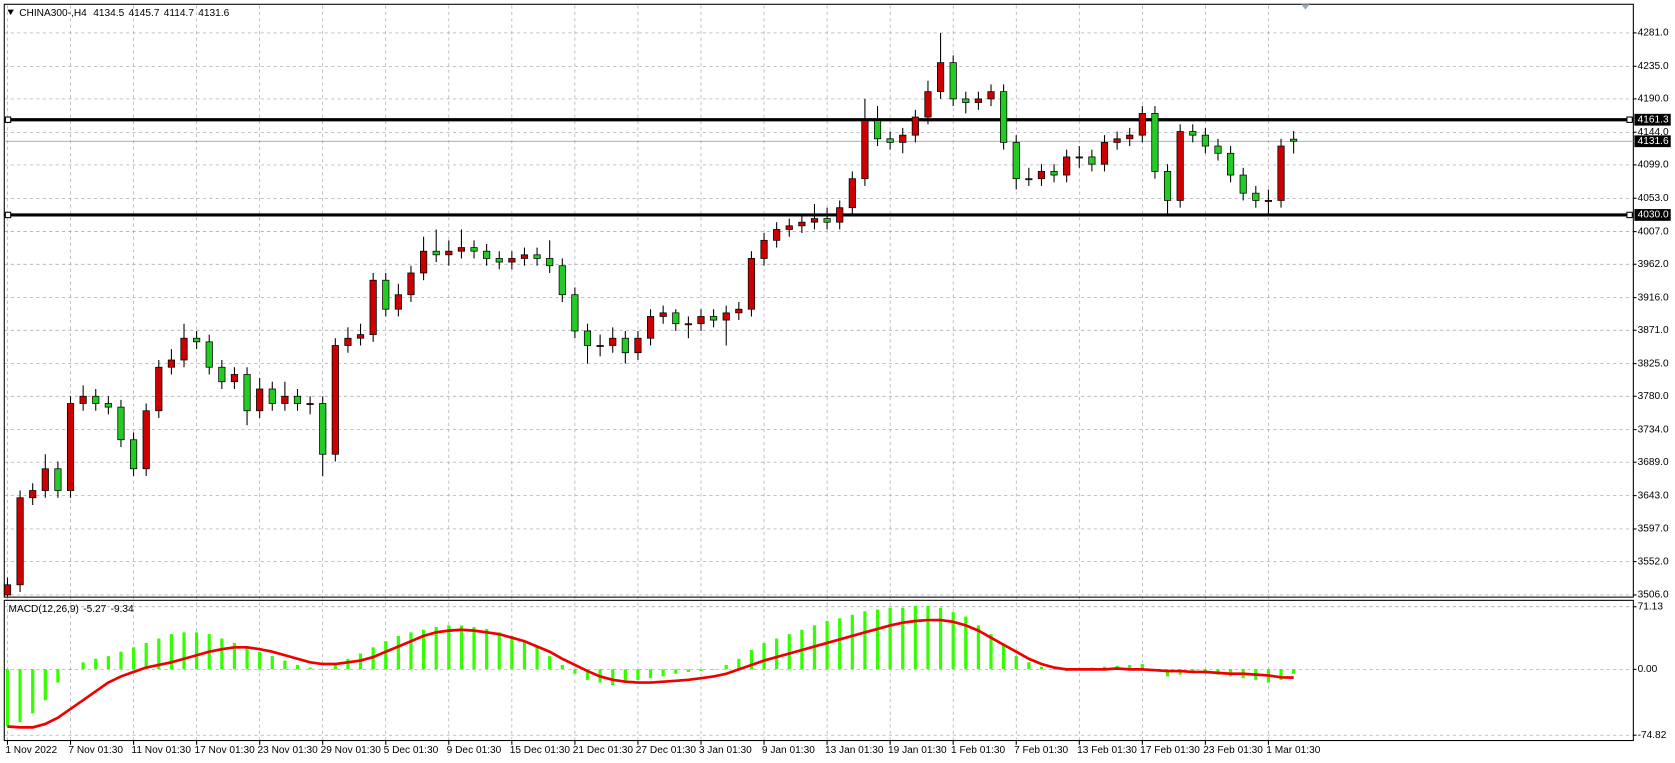 The width and height of the screenshot is (1675, 763). Describe the element at coordinates (1293, 750) in the screenshot. I see `x-tick-label: 1 Mar 01:30` at that location.